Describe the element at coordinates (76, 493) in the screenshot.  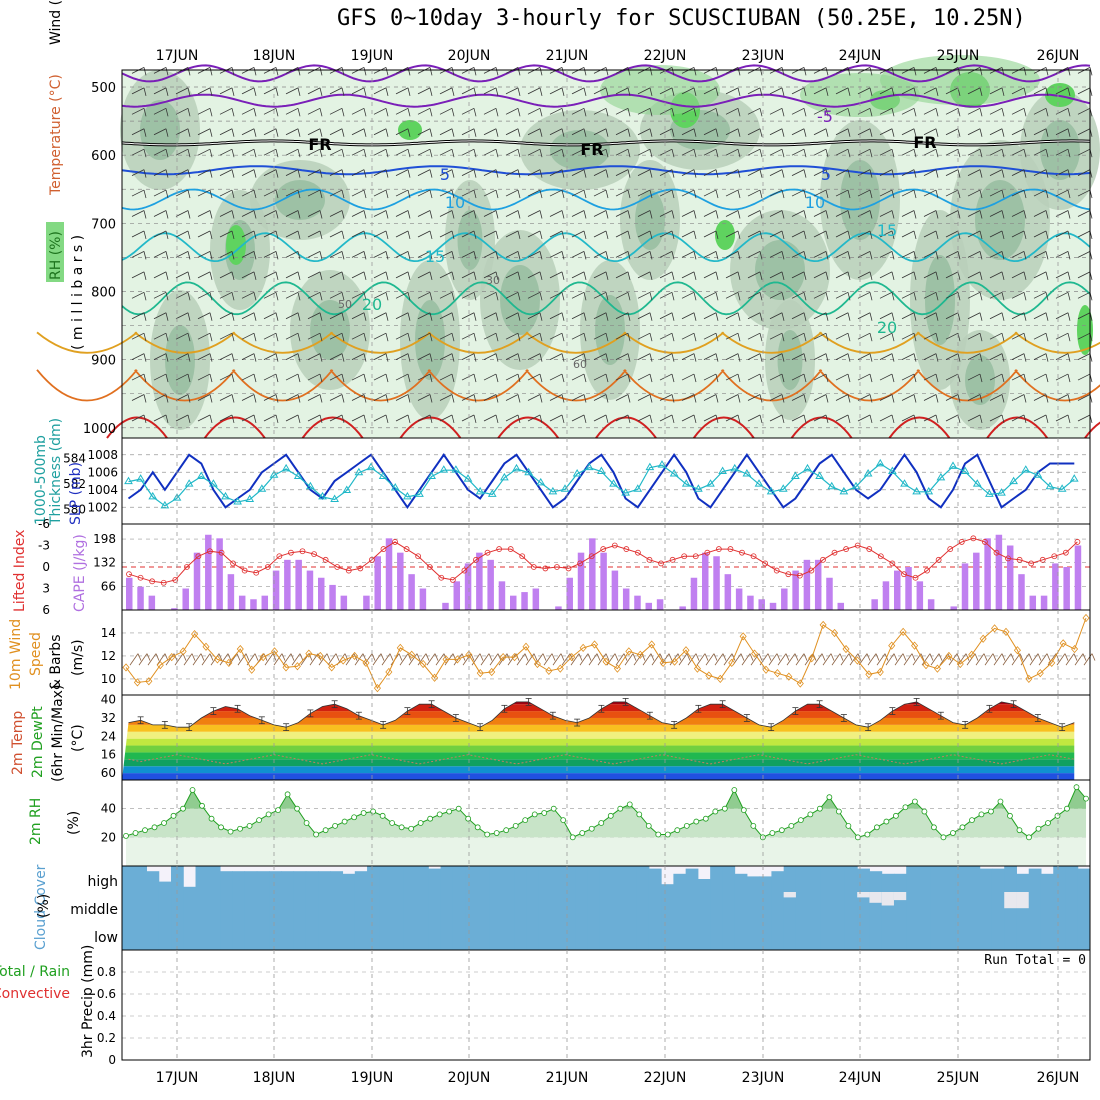
I see `slp-label: SLP (mb)` at that location.